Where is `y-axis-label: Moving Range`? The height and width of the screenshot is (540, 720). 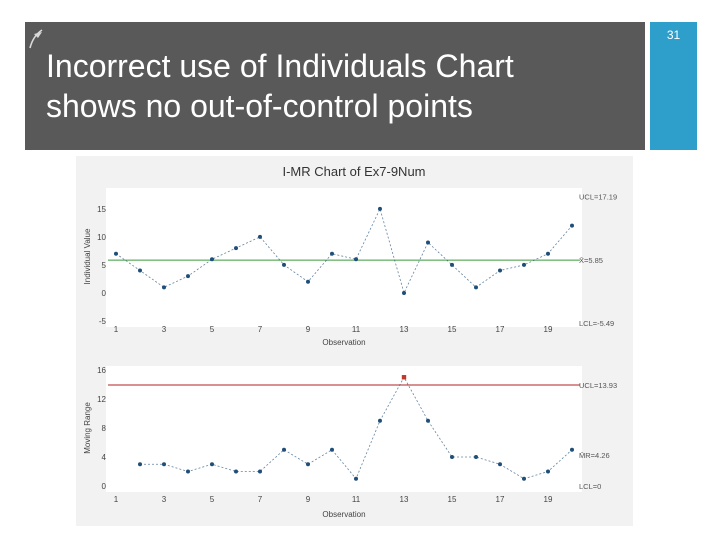 y-axis-label: Moving Range is located at coordinates (87, 428).